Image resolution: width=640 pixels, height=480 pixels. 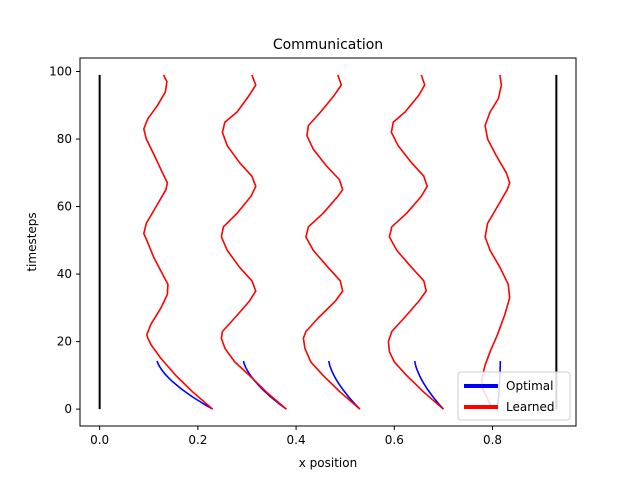 I want to click on x-tick-label: 0.0, so click(x=99, y=440).